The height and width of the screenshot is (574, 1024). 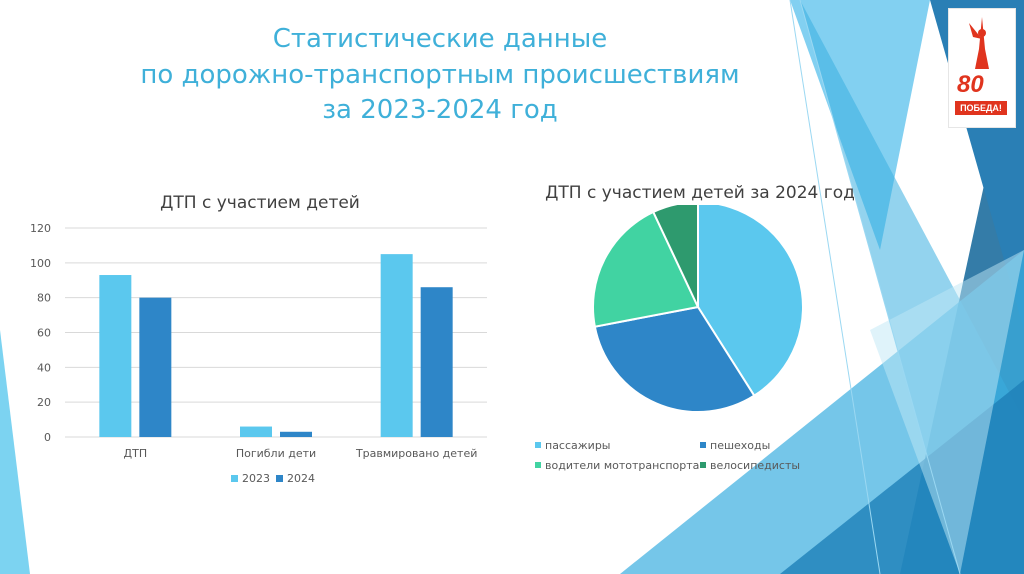 What do you see at coordinates (44, 367) in the screenshot?
I see `y-tick-label: 40` at bounding box center [44, 367].